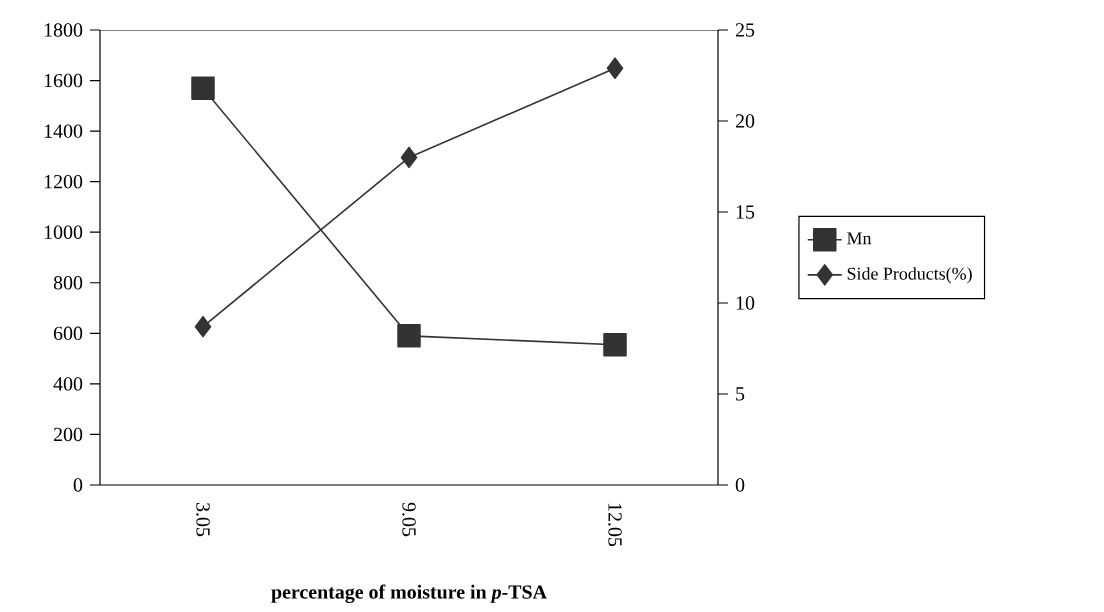 This screenshot has height=612, width=1104. Describe the element at coordinates (615, 525) in the screenshot. I see `x-tick-label: 12.05` at that location.